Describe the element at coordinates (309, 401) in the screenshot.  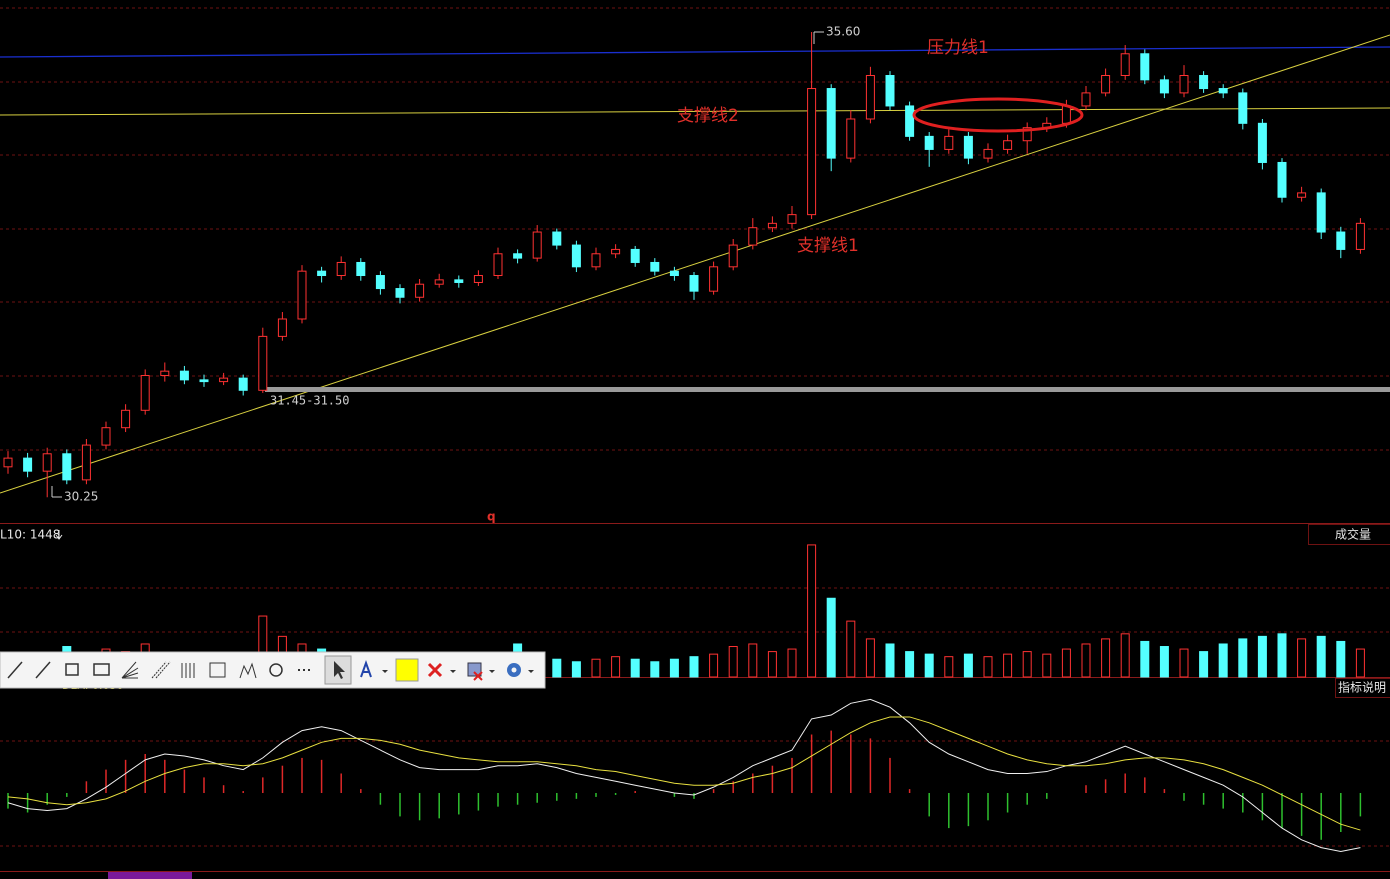
I see `zone-label: 31.45-31.50` at that location.